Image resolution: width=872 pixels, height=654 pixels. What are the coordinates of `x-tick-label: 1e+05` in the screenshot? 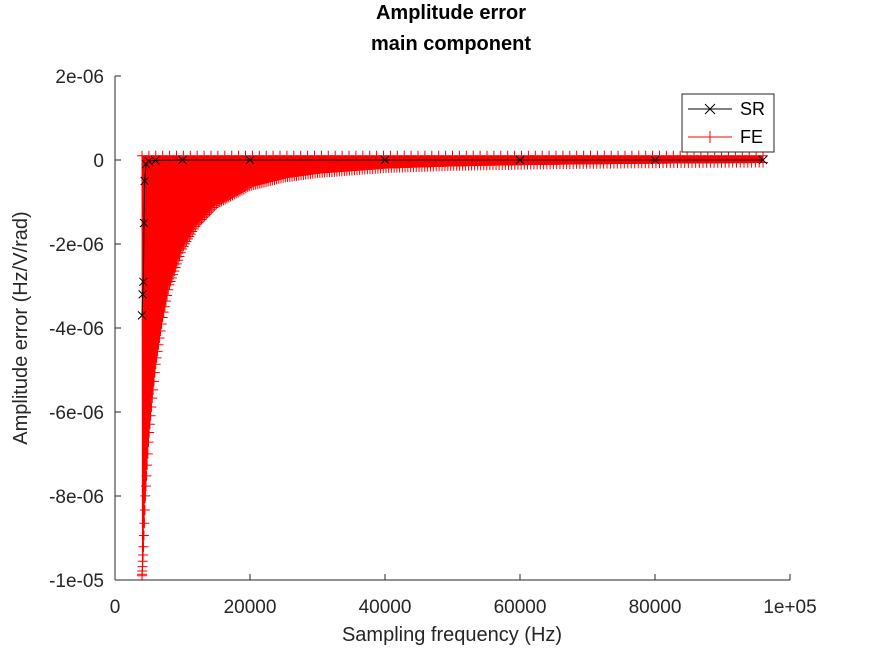 It's located at (789, 607).